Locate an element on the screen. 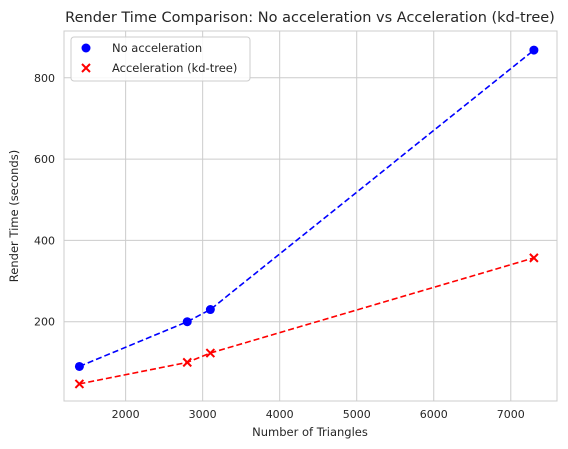  x-tick-label: 3000 is located at coordinates (203, 414).